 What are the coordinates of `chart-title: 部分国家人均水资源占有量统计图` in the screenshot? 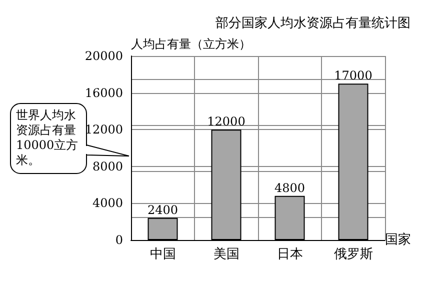 It's located at (313, 23).